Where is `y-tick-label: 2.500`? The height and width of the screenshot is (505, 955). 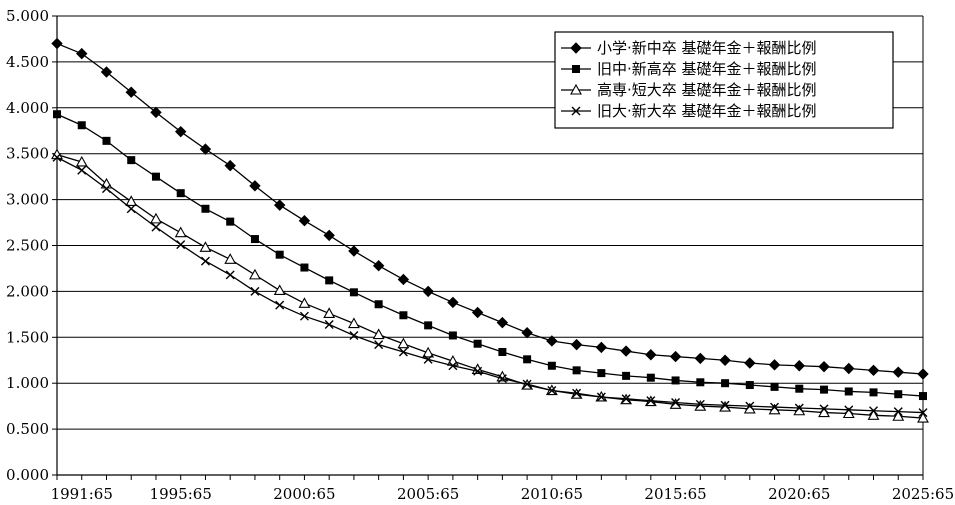
y-tick-label: 2.500 is located at coordinates (27, 246).